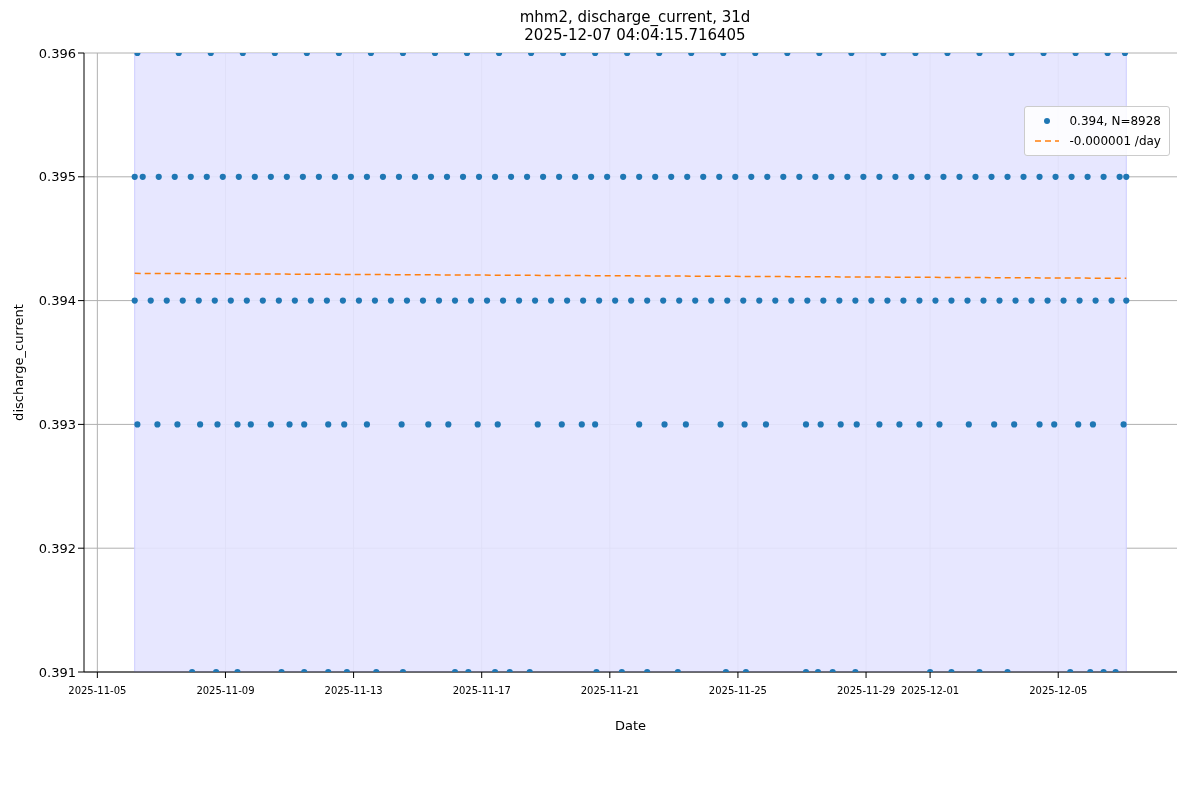 The image size is (1200, 800). Describe the element at coordinates (97, 690) in the screenshot. I see `x-tick-label: 2025-11-05` at that location.